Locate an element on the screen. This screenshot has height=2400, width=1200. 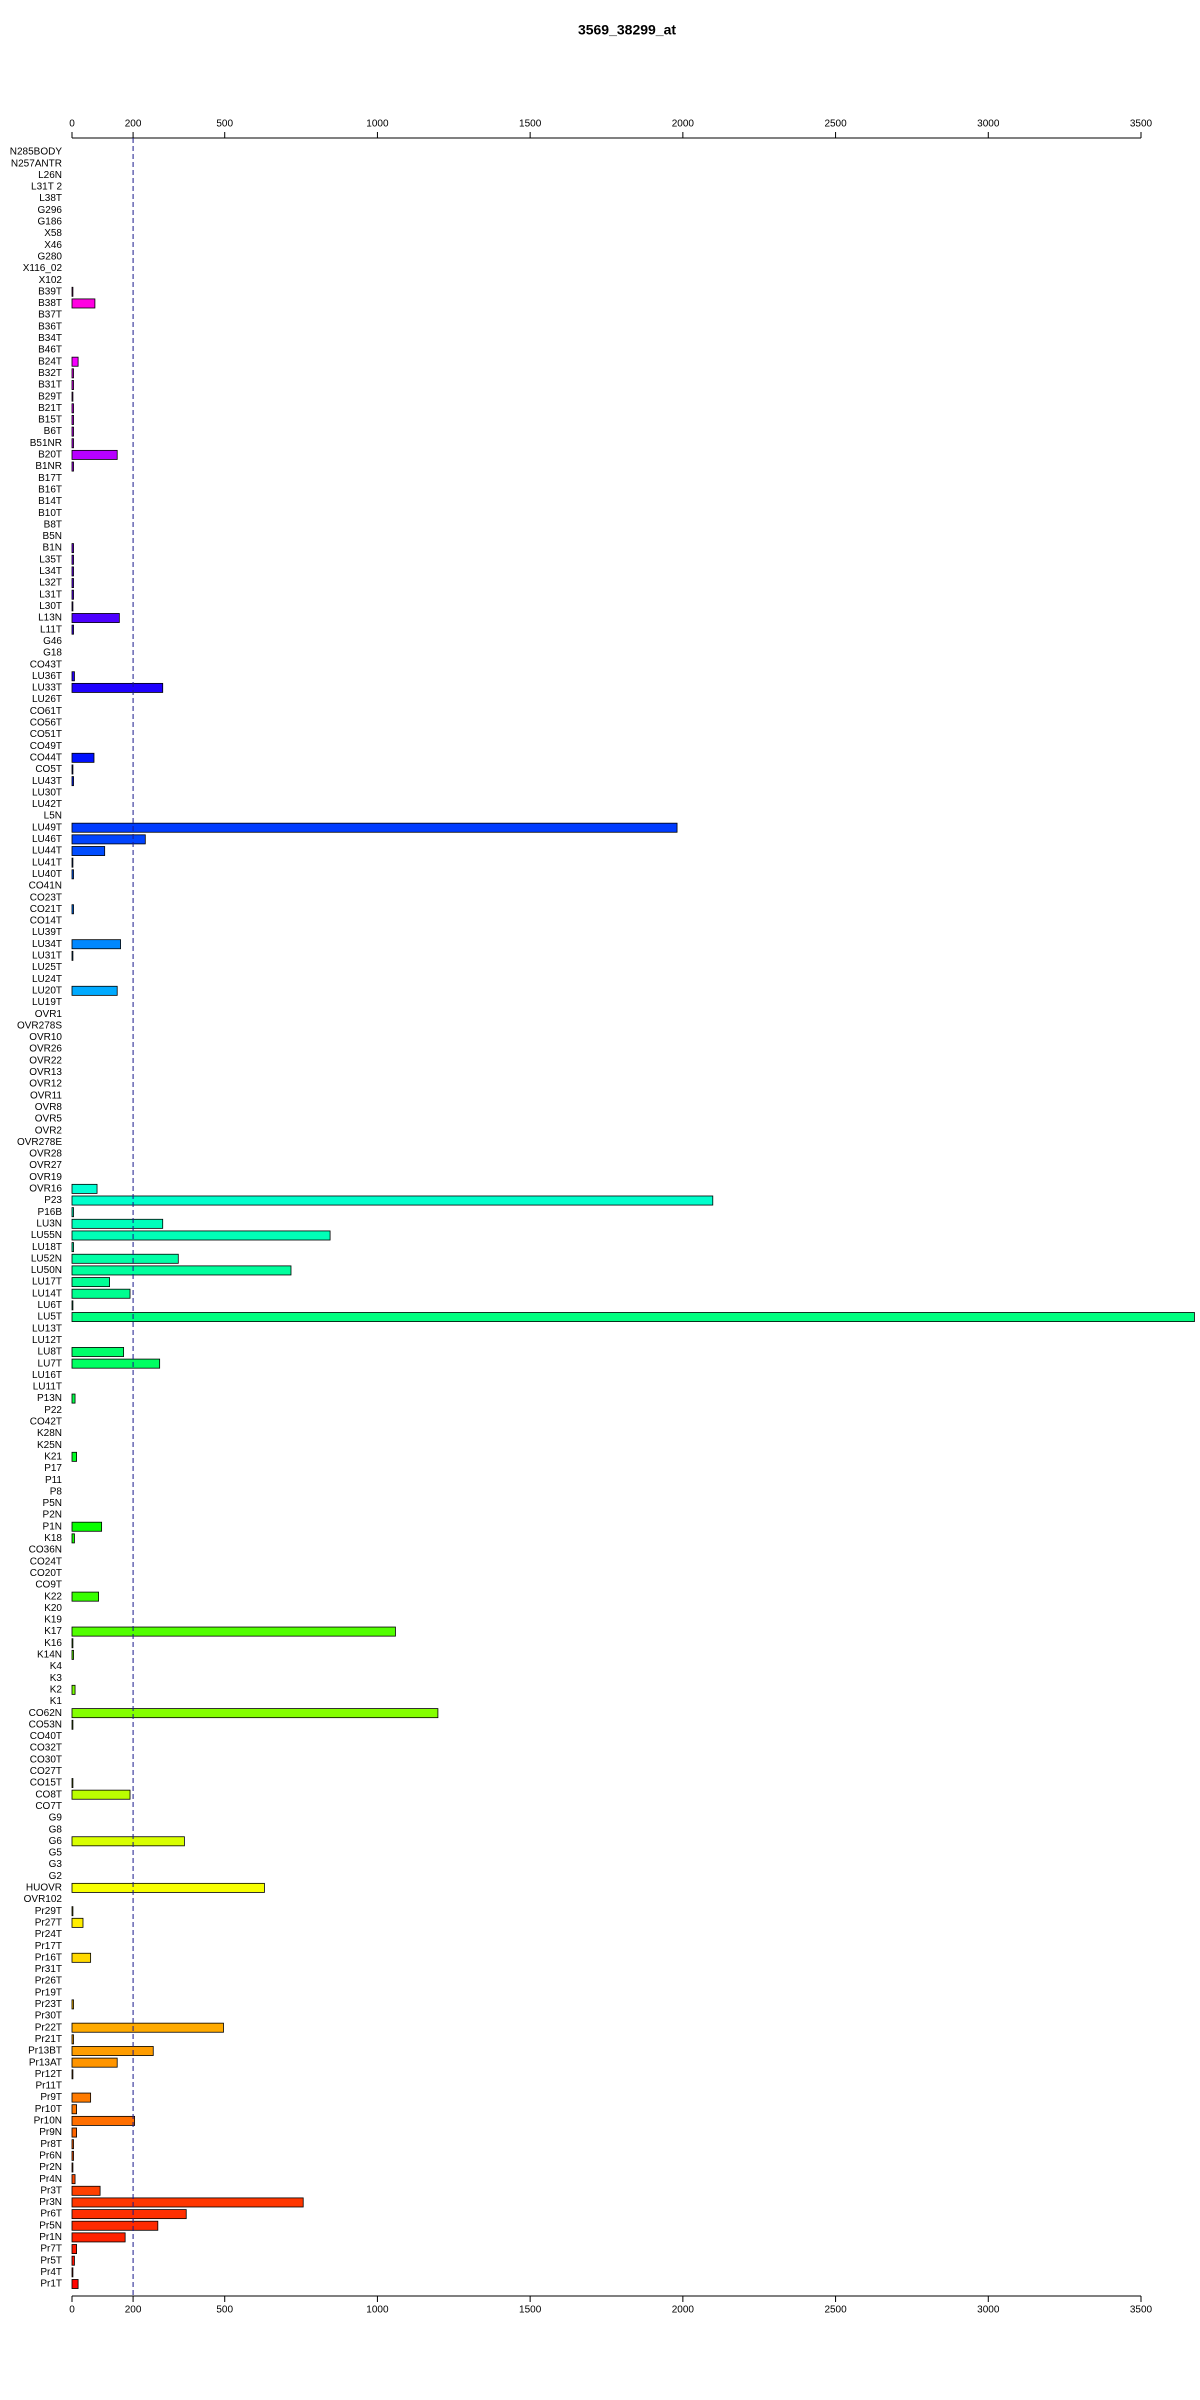
y-tick-label: CO15T is located at coordinates (46, 1783).